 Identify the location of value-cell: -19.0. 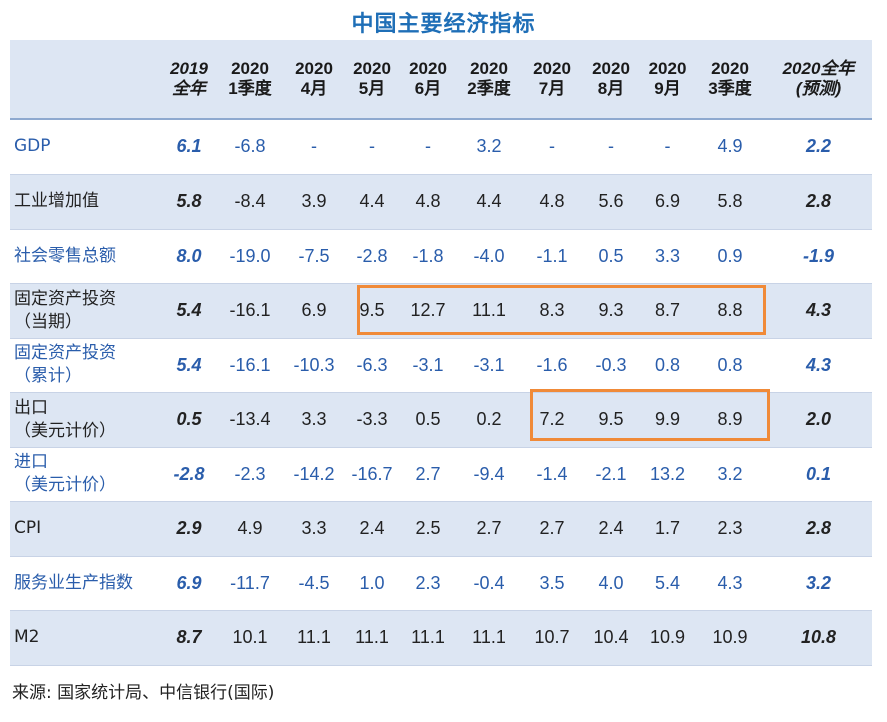
(250, 256).